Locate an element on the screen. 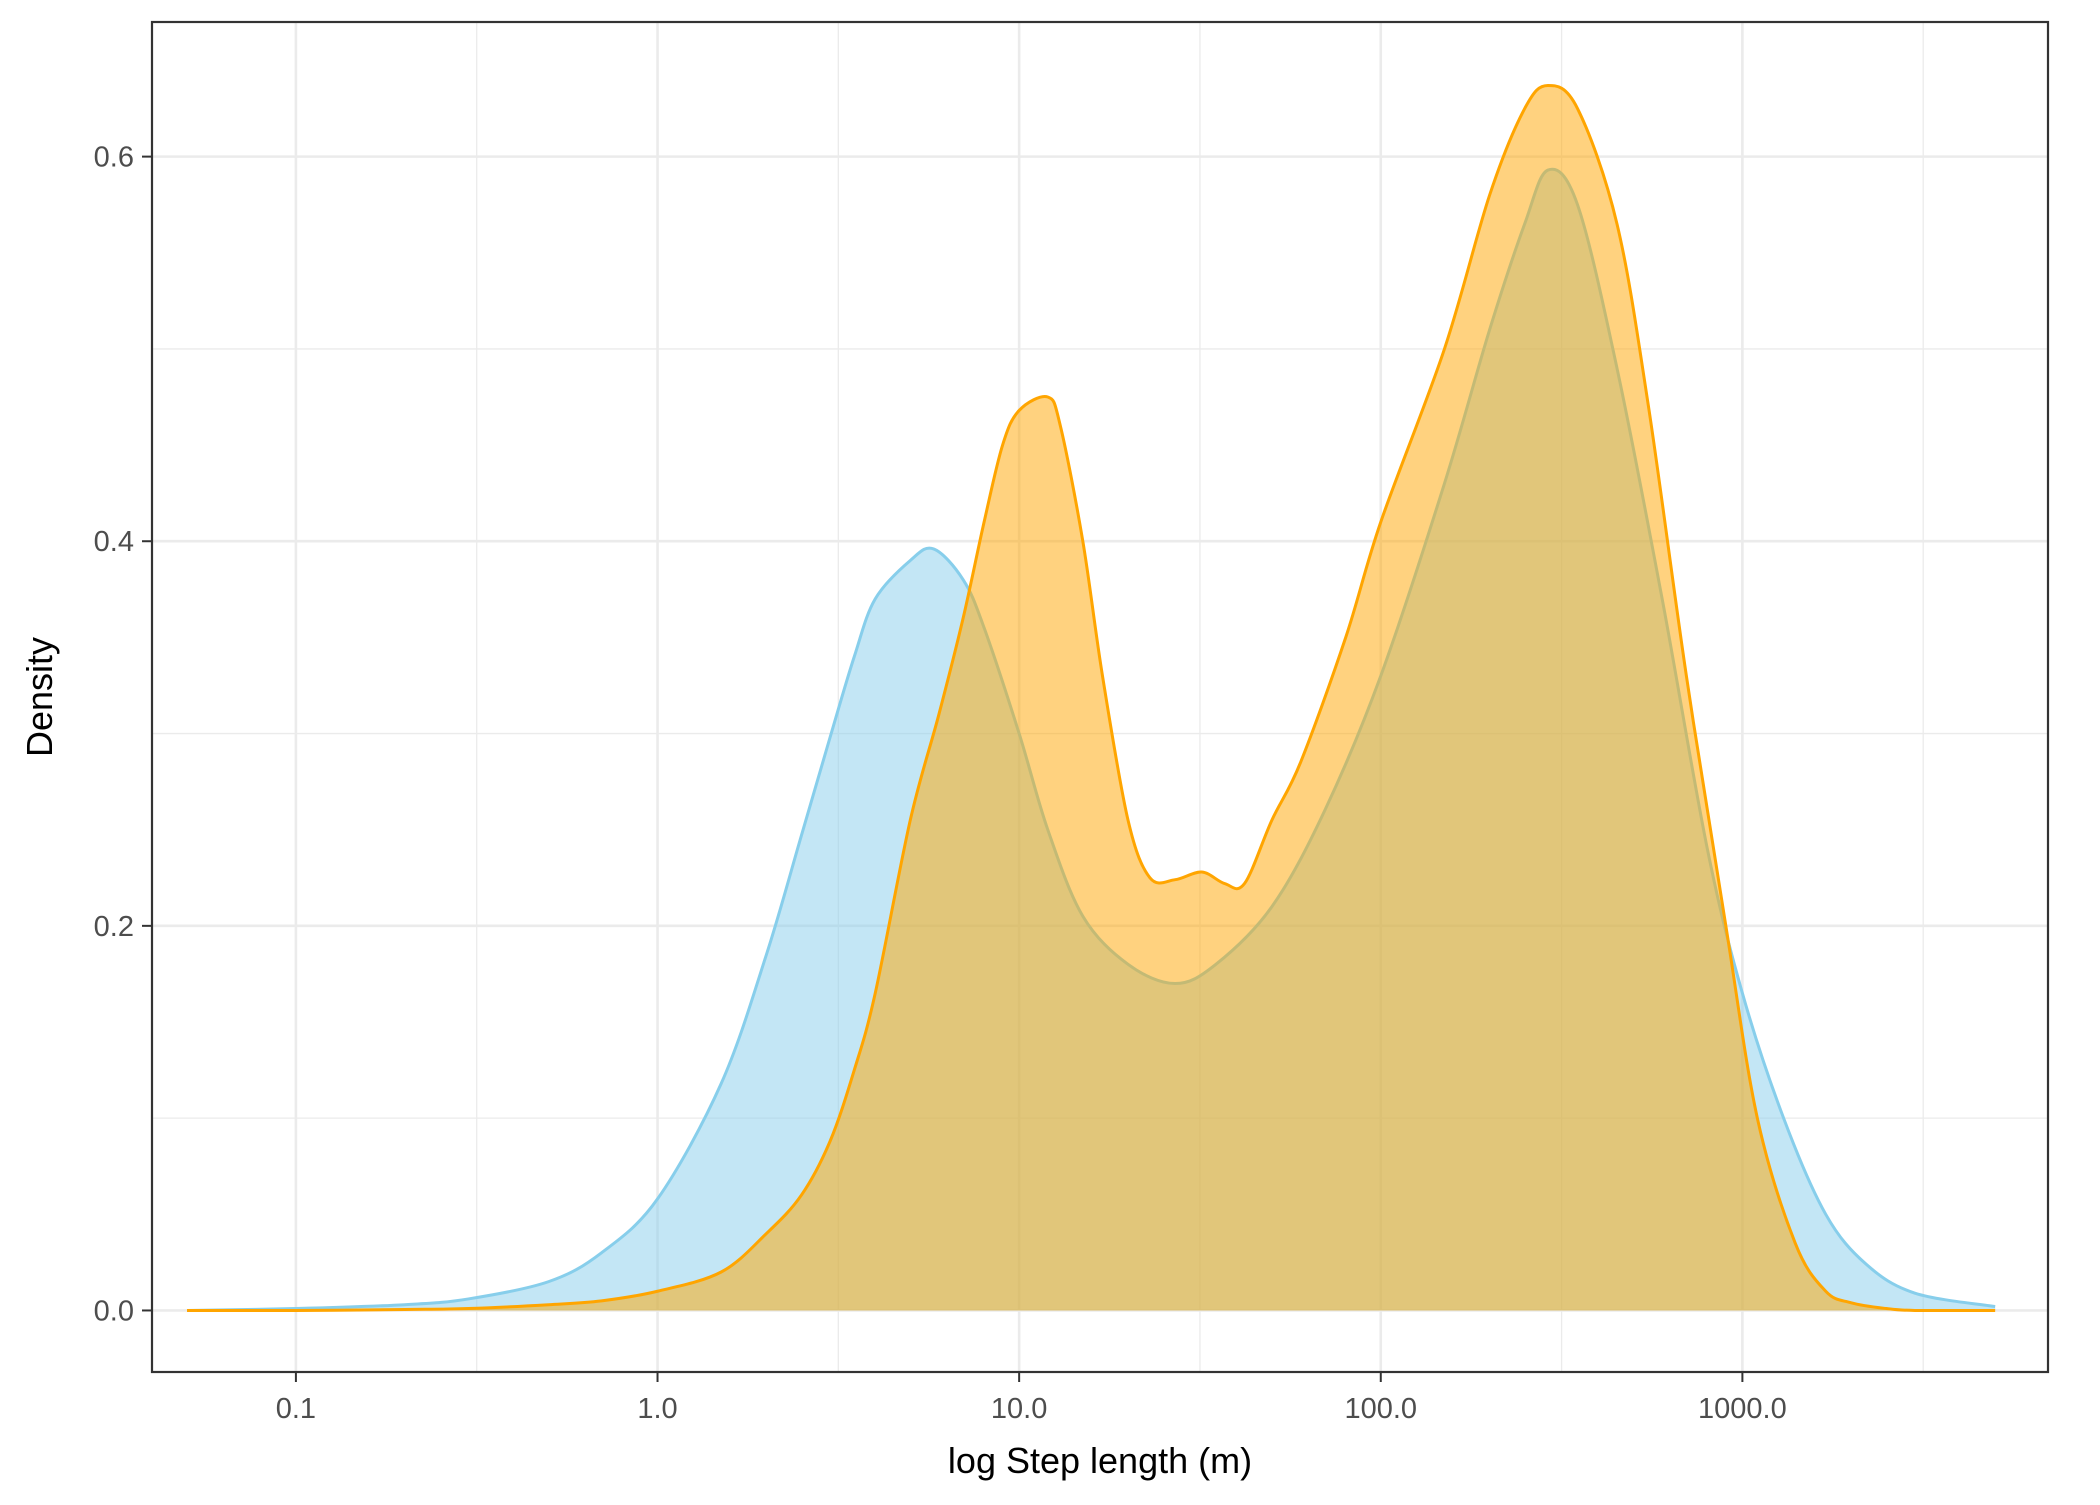 This screenshot has height=1505, width=2100. x-tick-label: 10.0 is located at coordinates (1019, 1409).